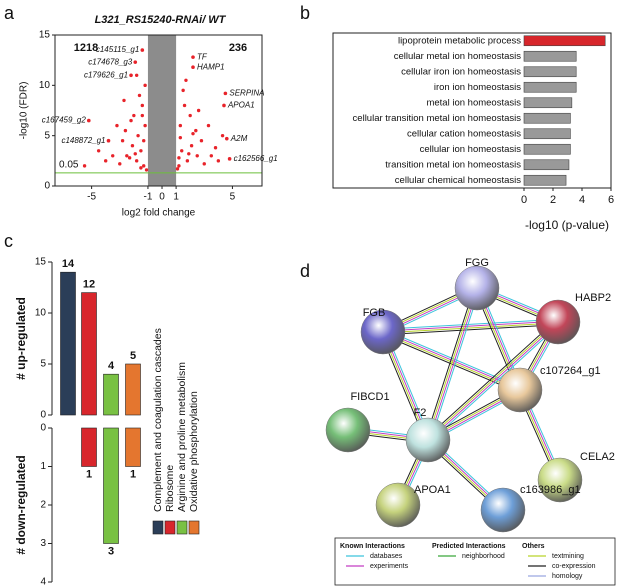 The height and width of the screenshot is (588, 619). What do you see at coordinates (472, 110) in the screenshot?
I see `plot-frame` at bounding box center [472, 110].